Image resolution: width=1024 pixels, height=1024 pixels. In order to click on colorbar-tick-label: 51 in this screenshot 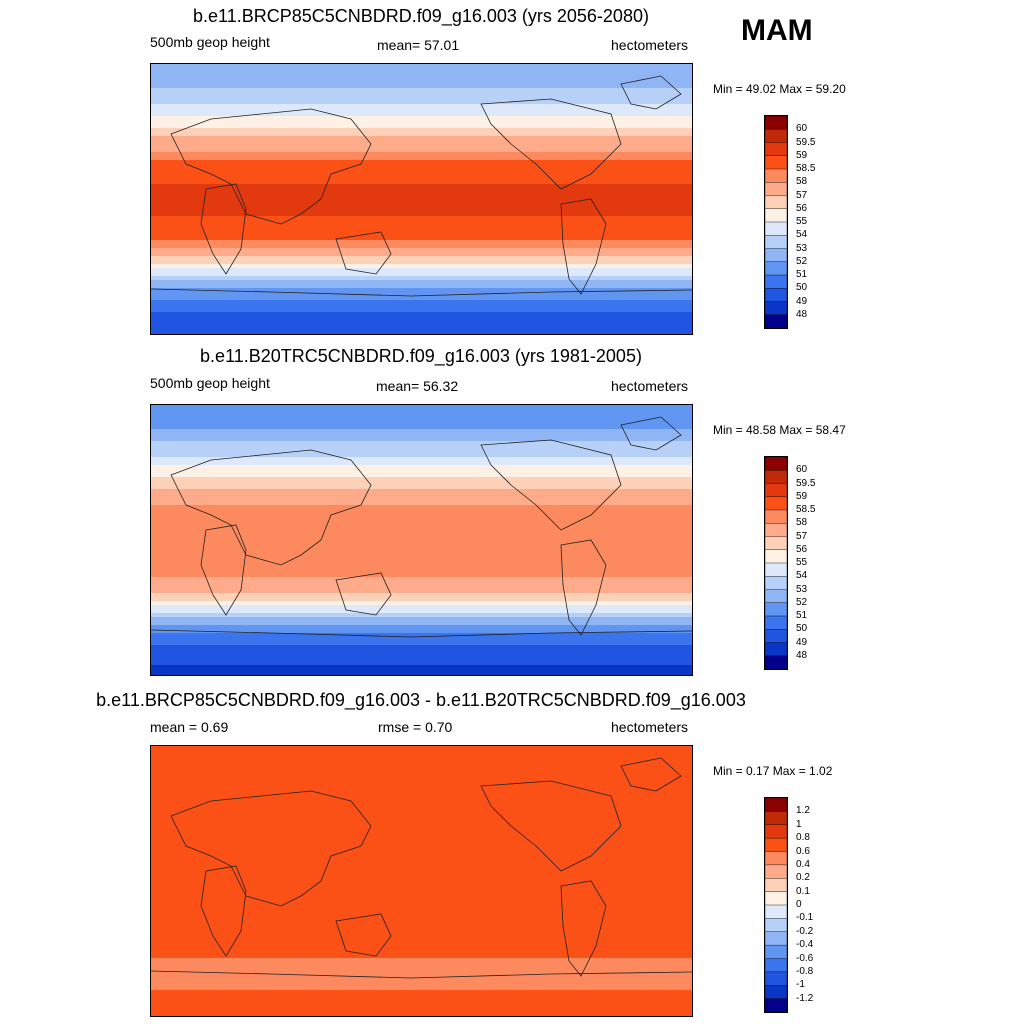, I will do `click(802, 274)`.